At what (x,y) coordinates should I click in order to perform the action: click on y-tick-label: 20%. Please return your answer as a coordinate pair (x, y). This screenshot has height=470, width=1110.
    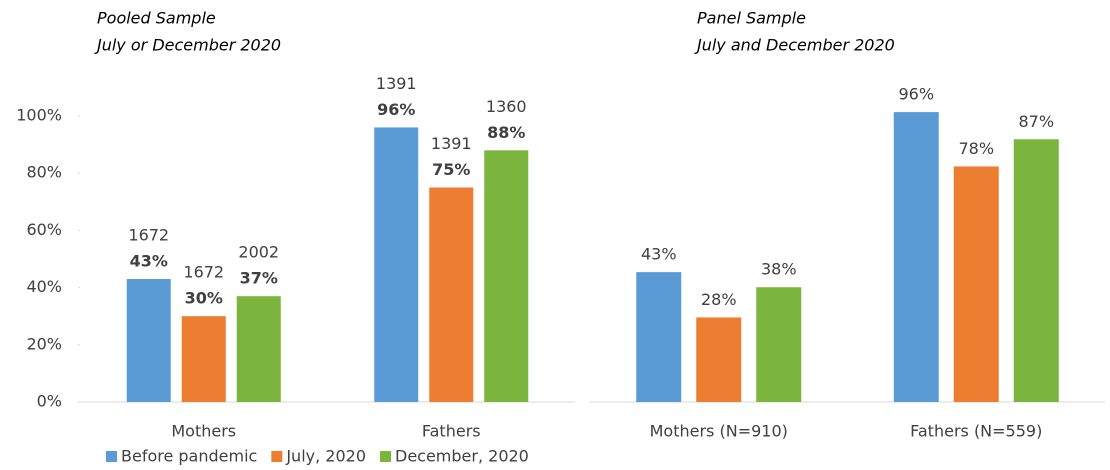
    Looking at the image, I should click on (44, 343).